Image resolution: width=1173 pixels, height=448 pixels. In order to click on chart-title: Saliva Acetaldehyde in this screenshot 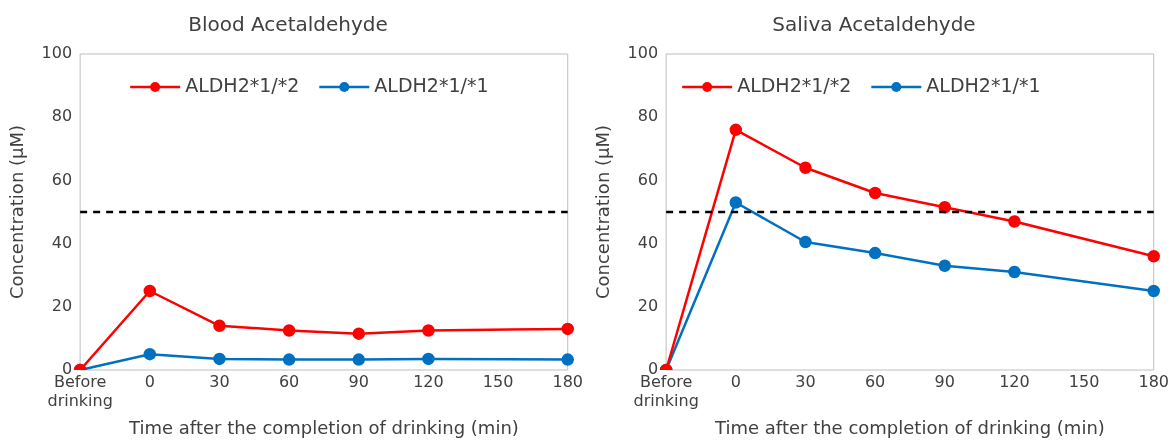, I will do `click(874, 24)`.